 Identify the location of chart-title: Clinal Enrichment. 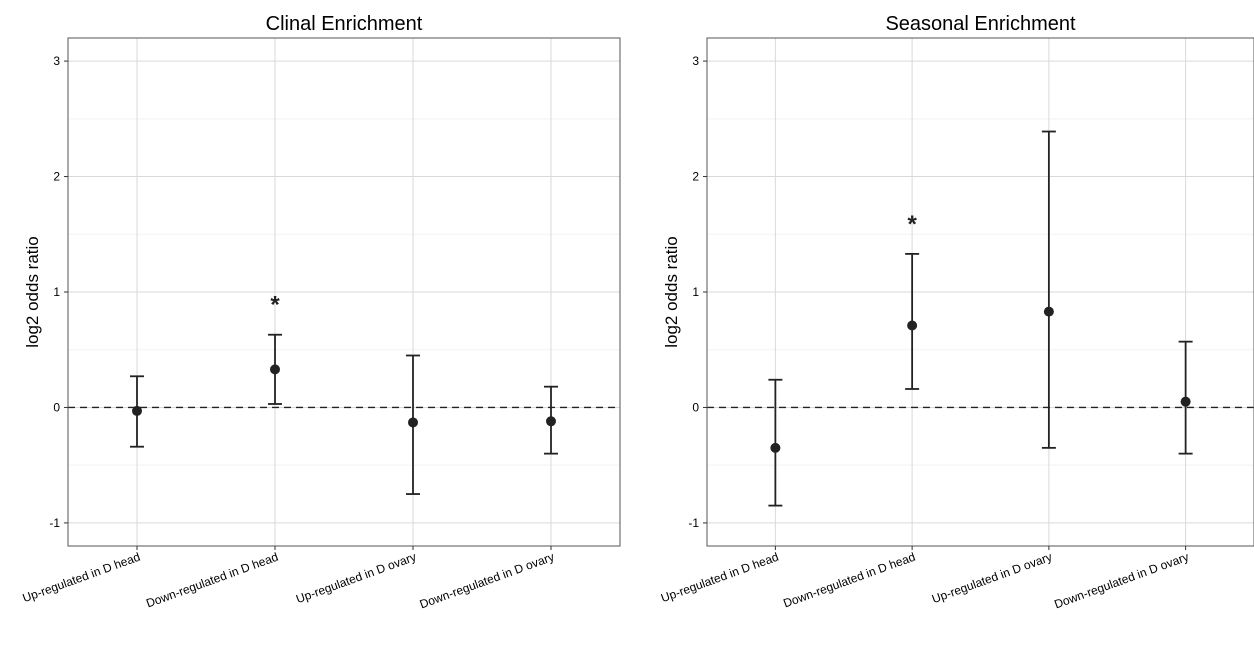
(344, 24).